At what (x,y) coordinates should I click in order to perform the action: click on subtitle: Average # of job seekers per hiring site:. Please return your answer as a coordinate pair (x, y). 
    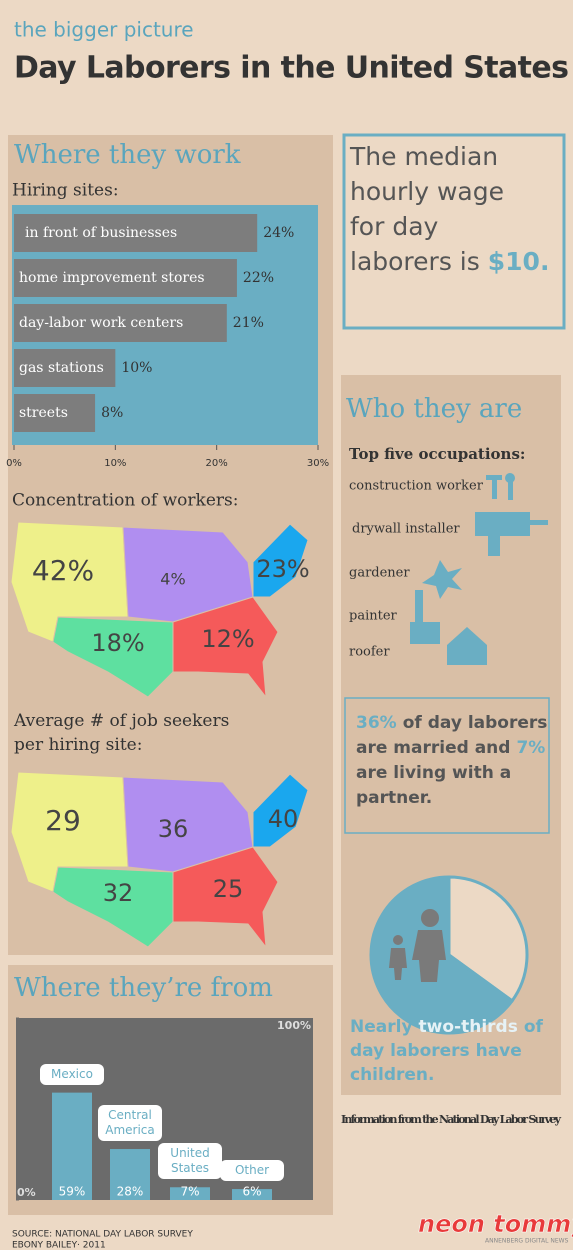
    Looking at the image, I should click on (121, 733).